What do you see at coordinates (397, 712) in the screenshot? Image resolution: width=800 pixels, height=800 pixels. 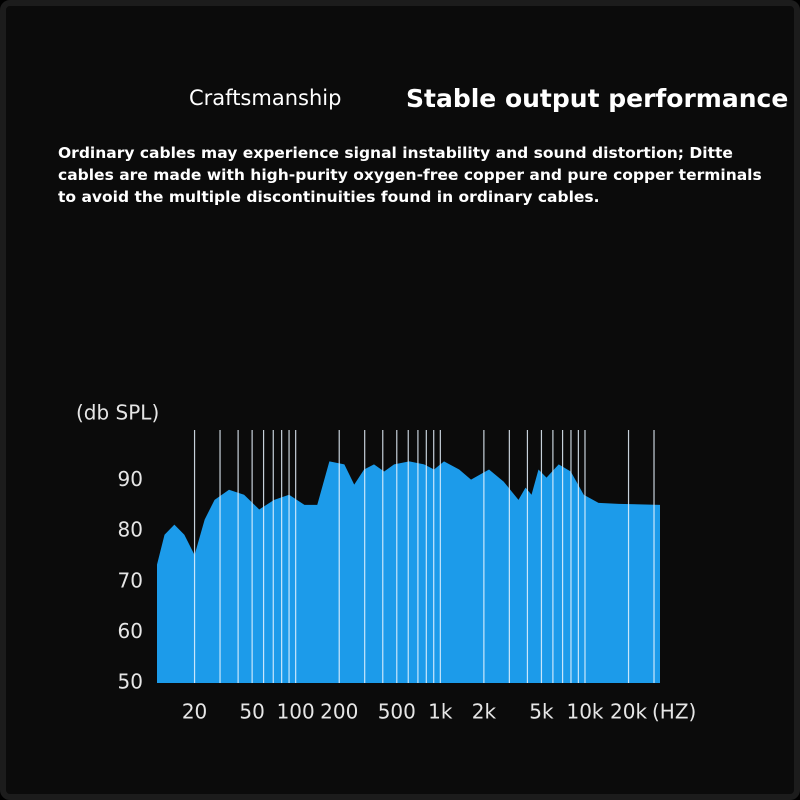 I see `x-tick-label: 500` at bounding box center [397, 712].